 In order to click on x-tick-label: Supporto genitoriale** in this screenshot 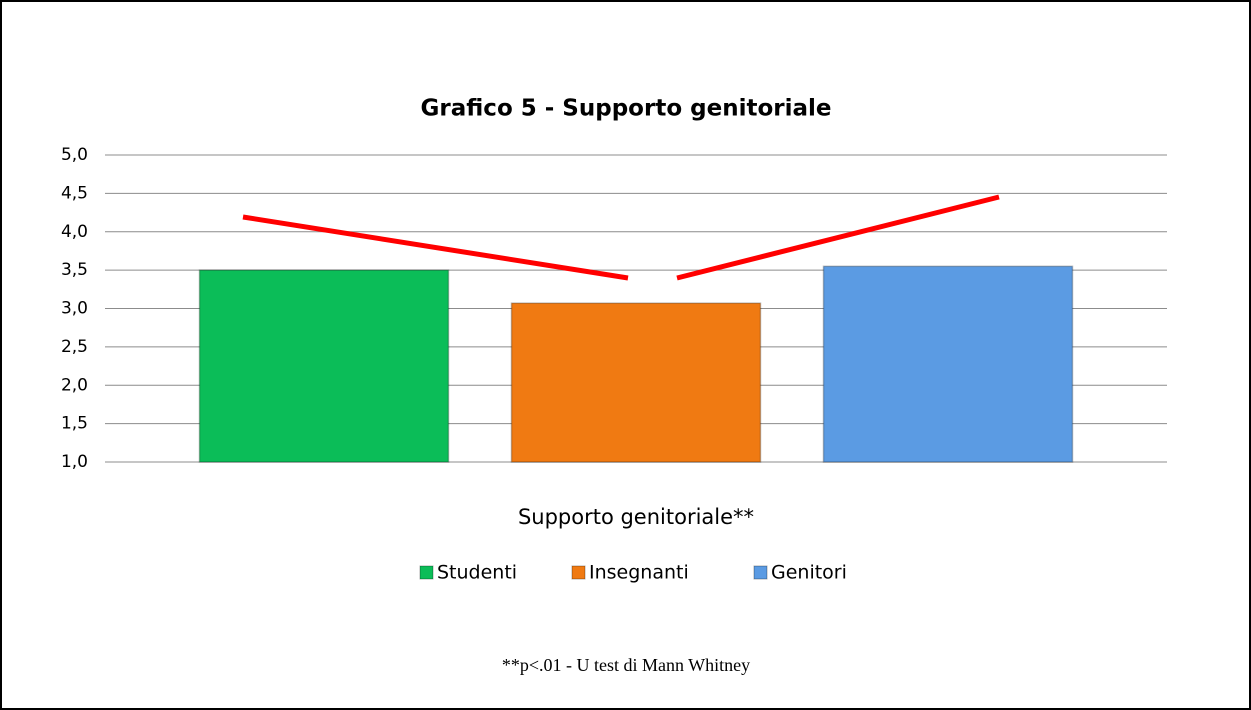, I will do `click(636, 517)`.